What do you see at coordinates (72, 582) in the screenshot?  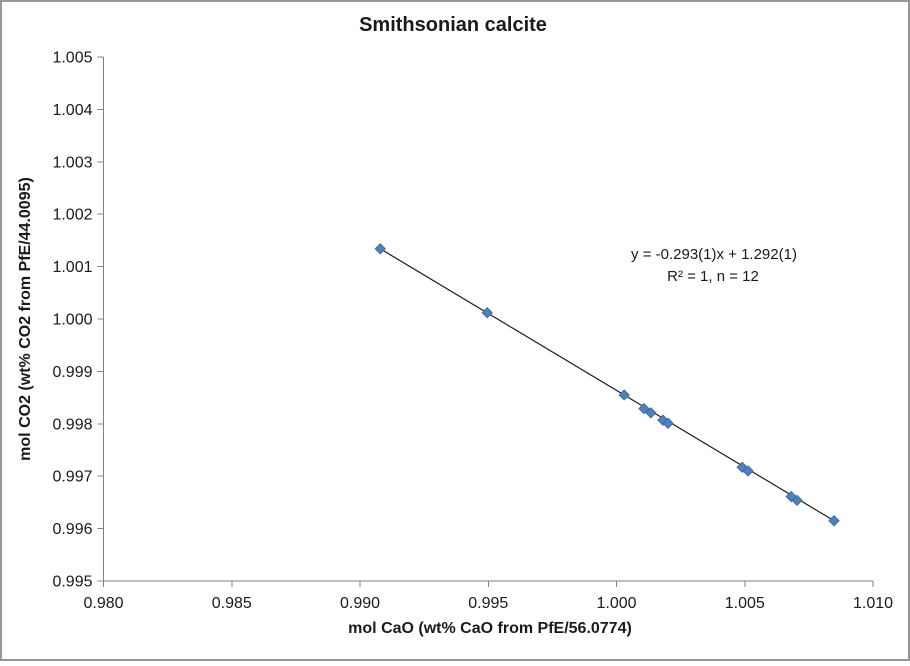 I see `y-tick-label: 0.995` at bounding box center [72, 582].